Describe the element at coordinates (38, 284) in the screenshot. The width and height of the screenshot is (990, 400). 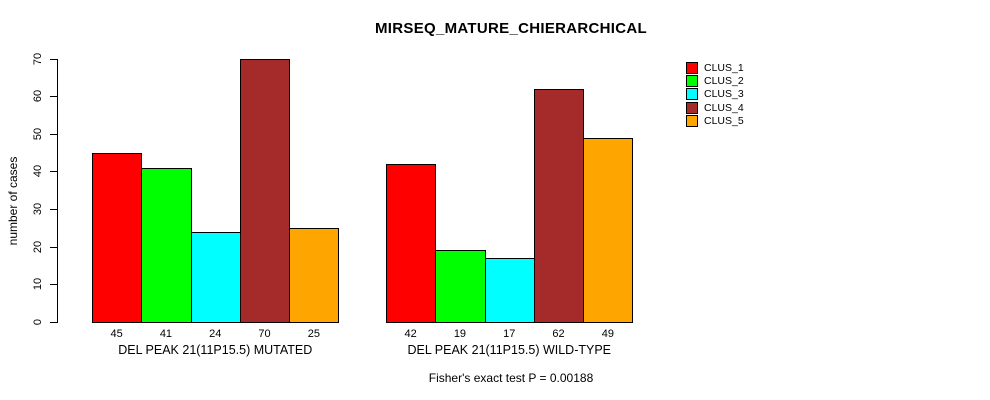
I see `y-axis-tick-label: 10` at that location.